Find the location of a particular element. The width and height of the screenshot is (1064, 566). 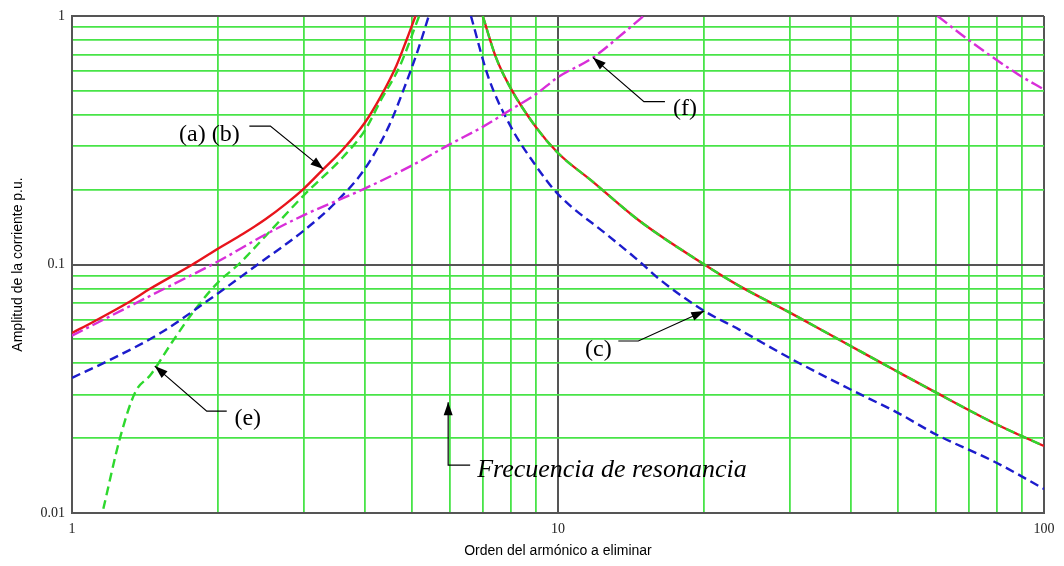

x-tick-label: 10 is located at coordinates (558, 529).